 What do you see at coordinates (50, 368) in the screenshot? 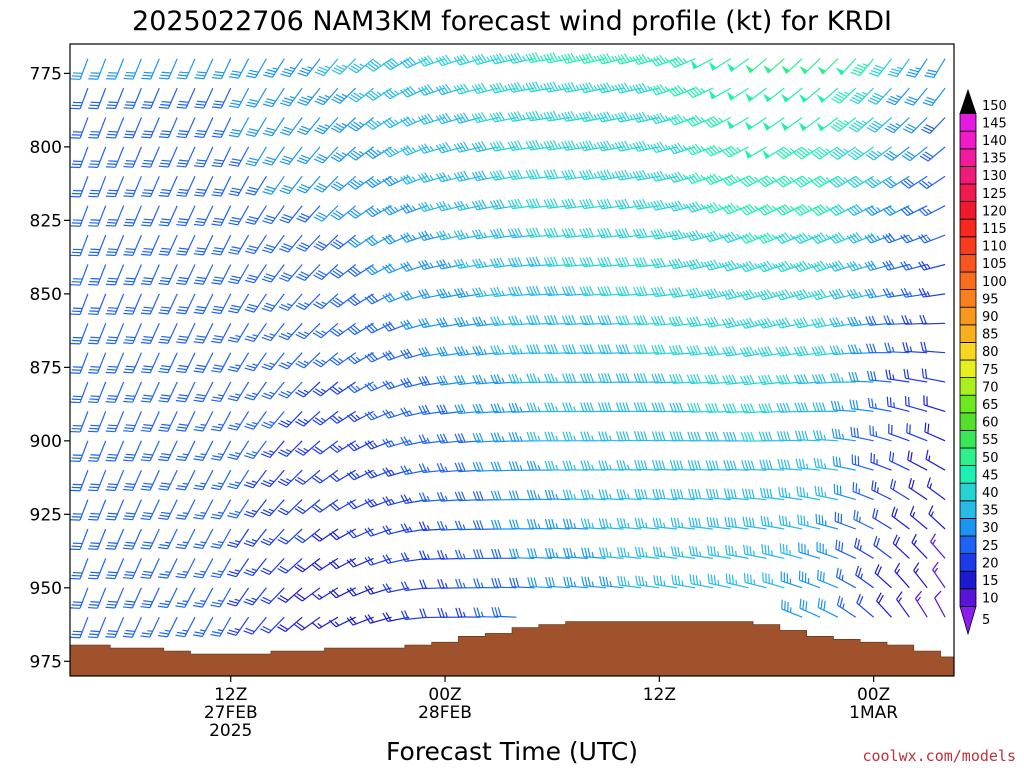
I see `y-axis: 775 800 825 850 875 900 925 950 975` at bounding box center [50, 368].